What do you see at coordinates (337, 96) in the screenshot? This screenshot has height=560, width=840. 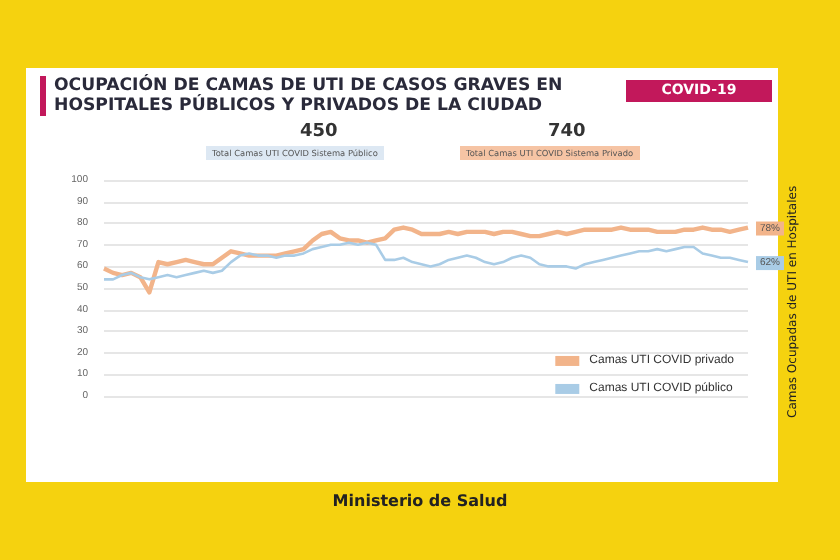 I see `chart-title: OCUPACIÓN DE CAMAS DE UTI DE CASOS GRAVES EN HOSPITALES PÚBLICOS Y PRIVADOS DE LA CIUDAD` at bounding box center [337, 96].